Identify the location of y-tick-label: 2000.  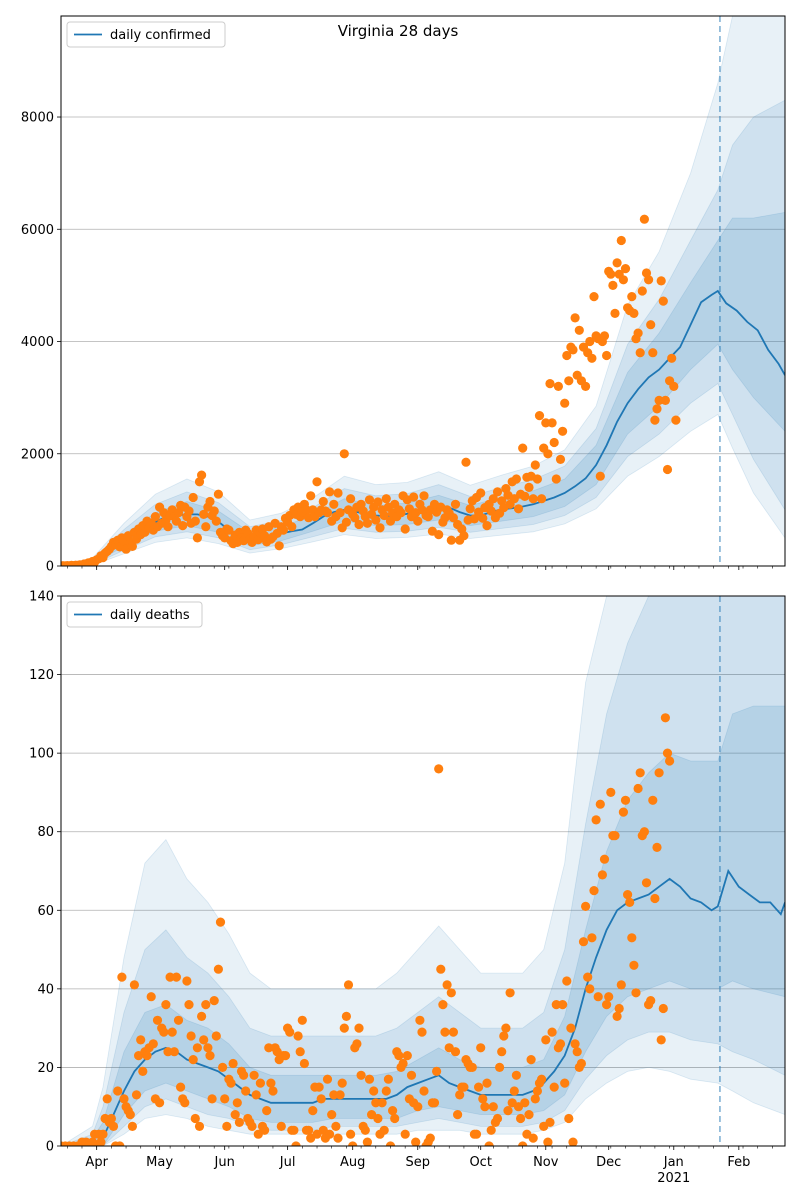
(37, 454).